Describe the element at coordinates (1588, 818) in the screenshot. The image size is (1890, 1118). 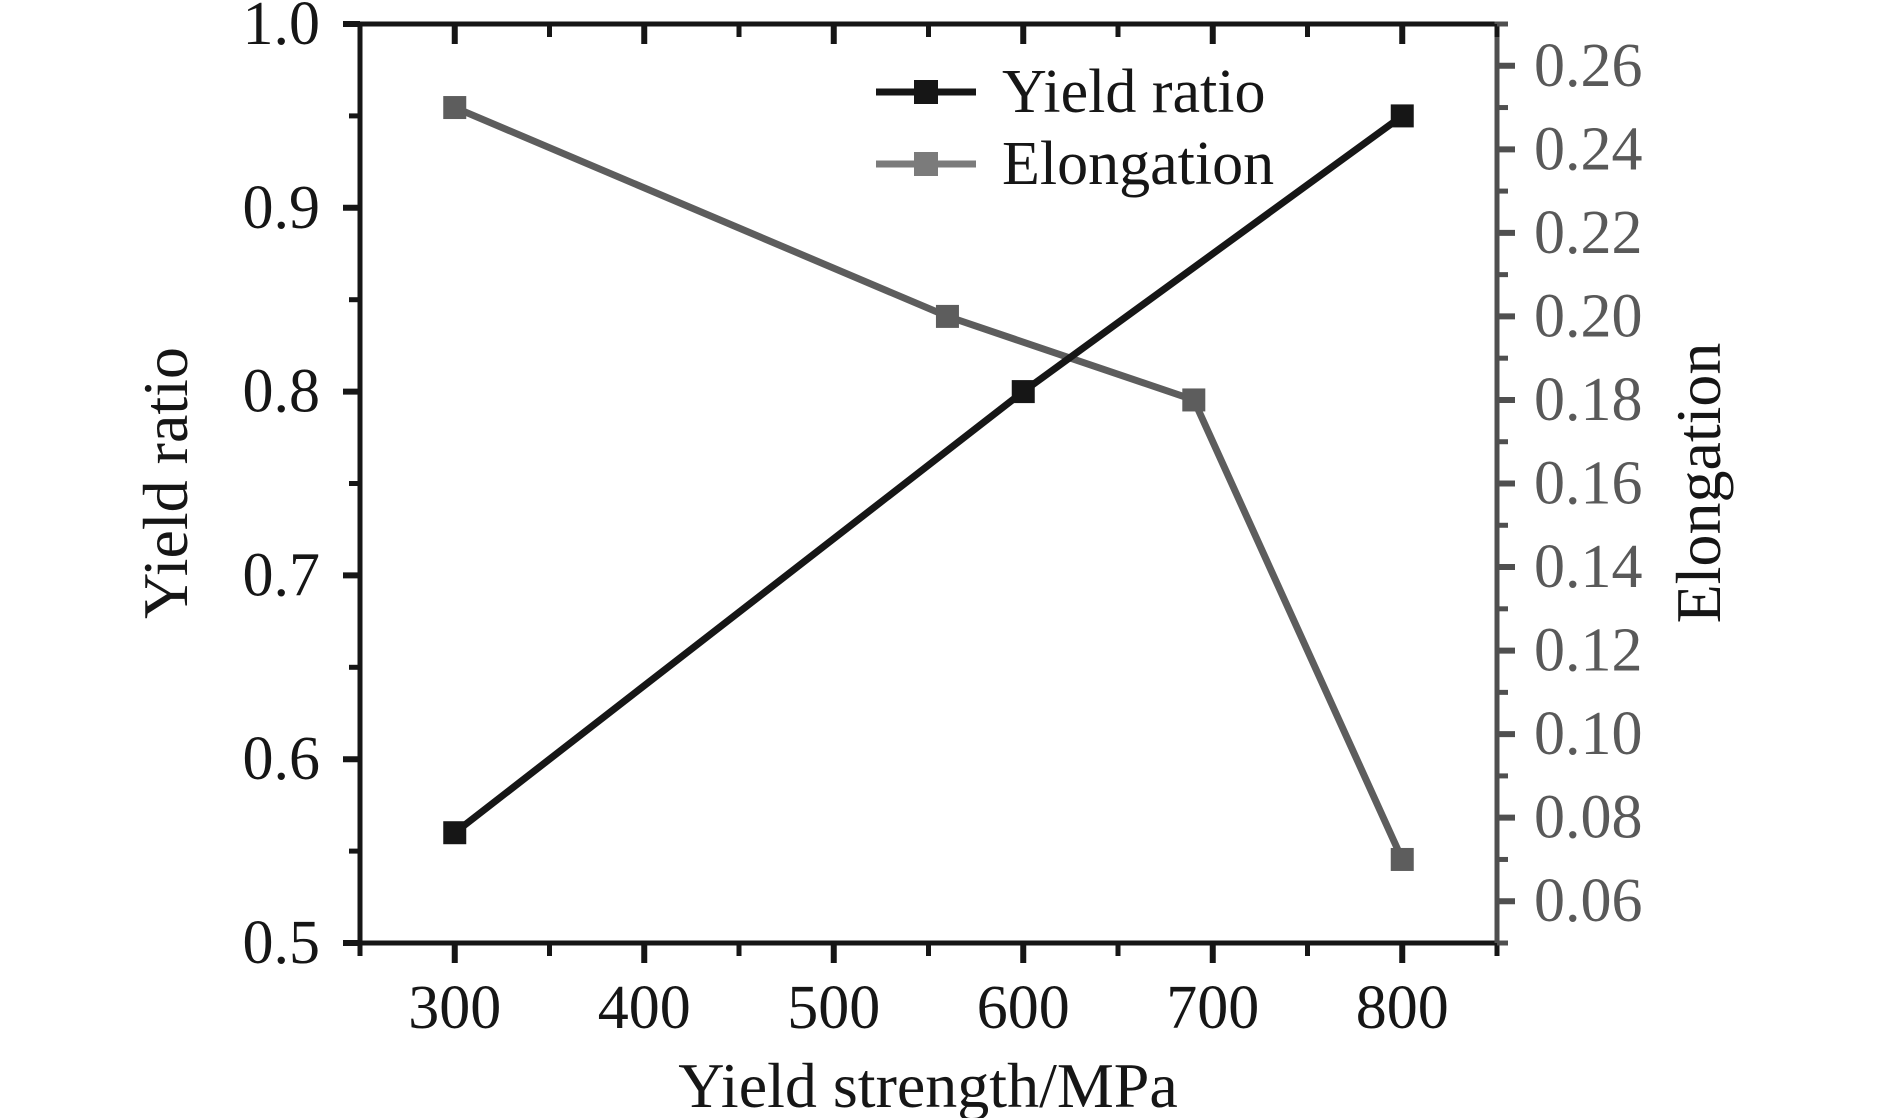
I see `y-right-tick-label: 0.08` at that location.